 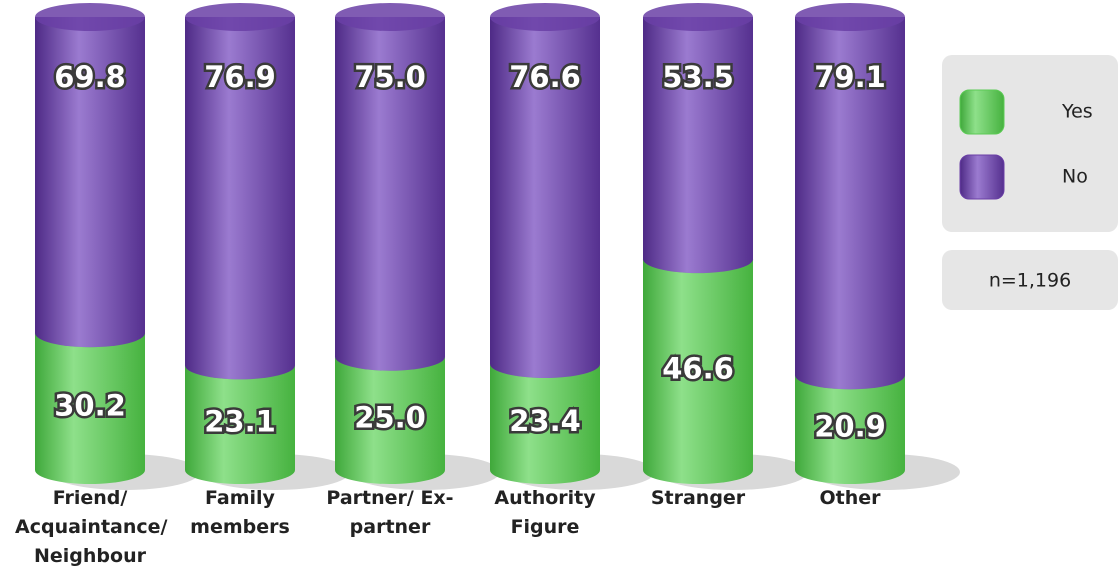 I want to click on value-label: 69.8, so click(x=90, y=77).